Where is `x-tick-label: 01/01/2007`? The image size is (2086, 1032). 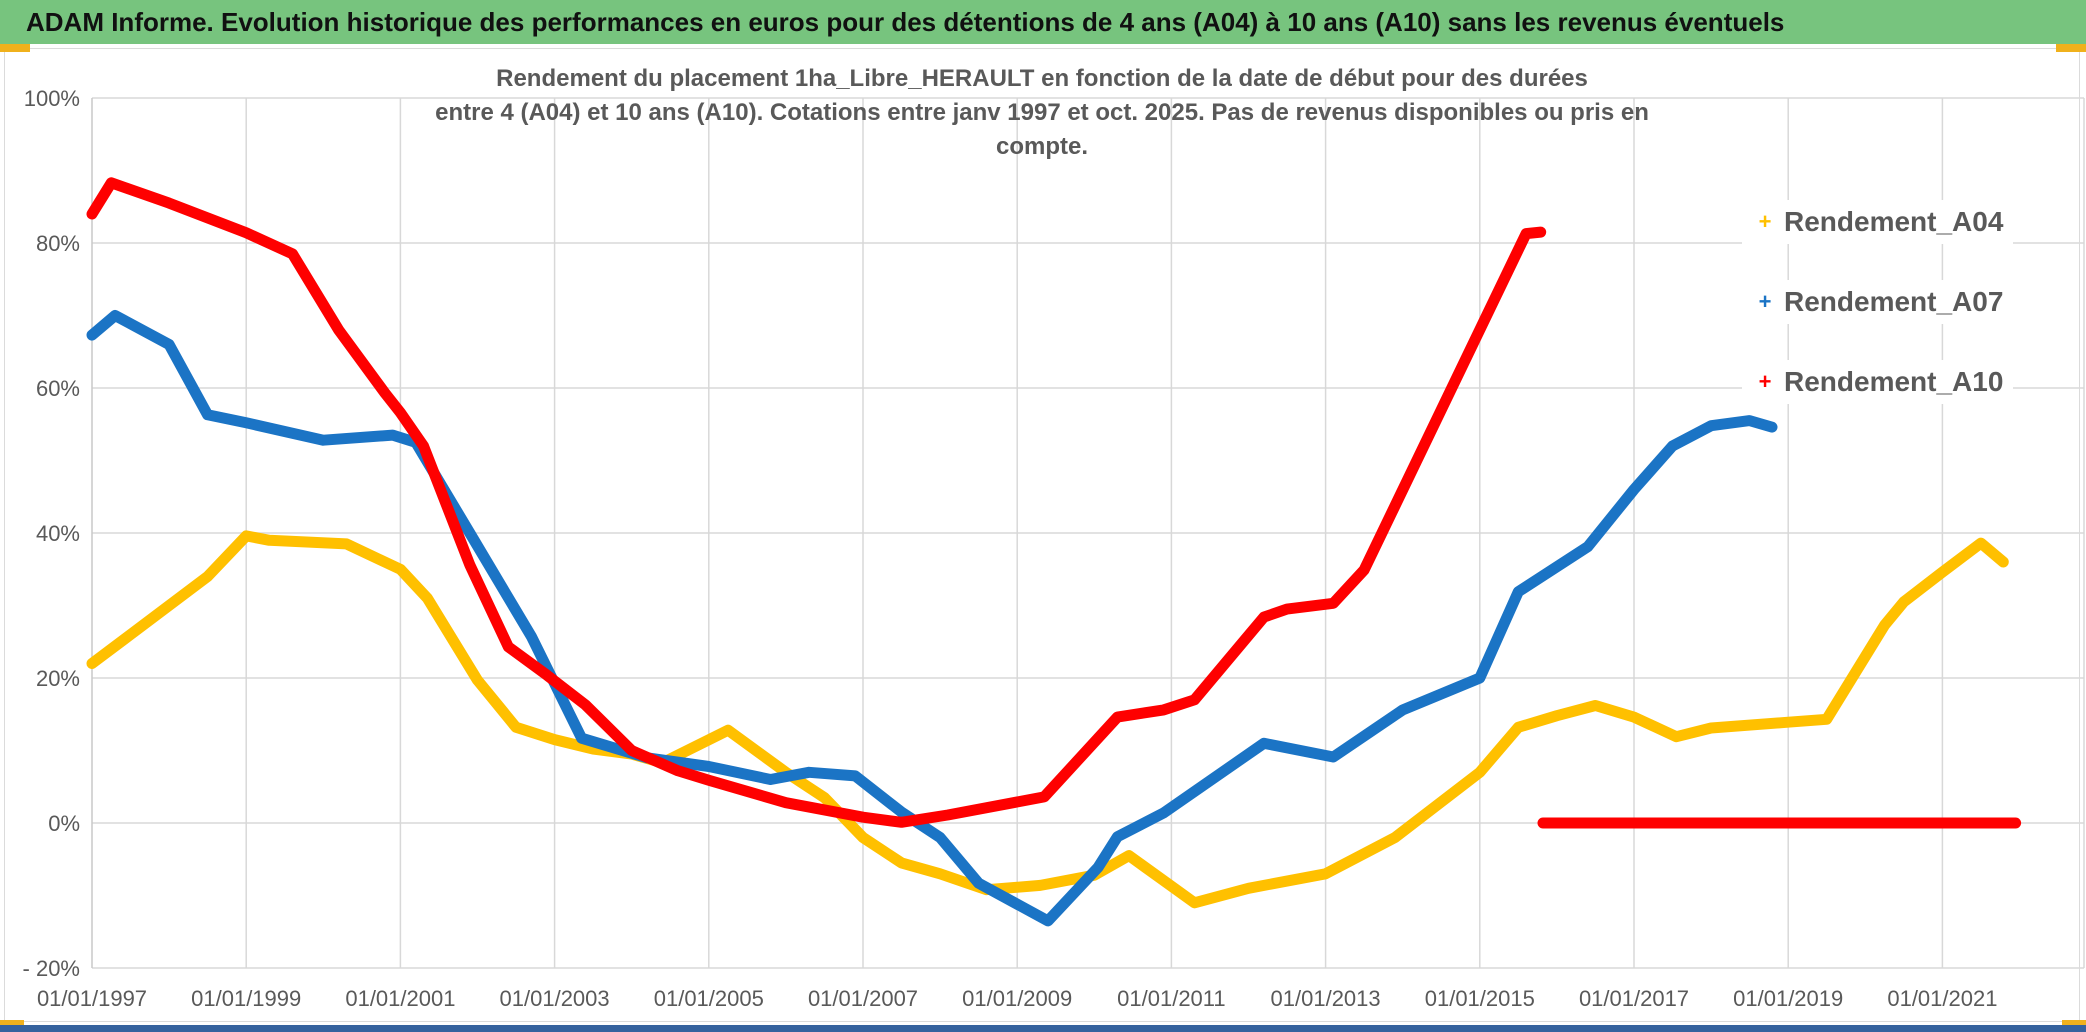
x-tick-label: 01/01/2007 is located at coordinates (863, 998).